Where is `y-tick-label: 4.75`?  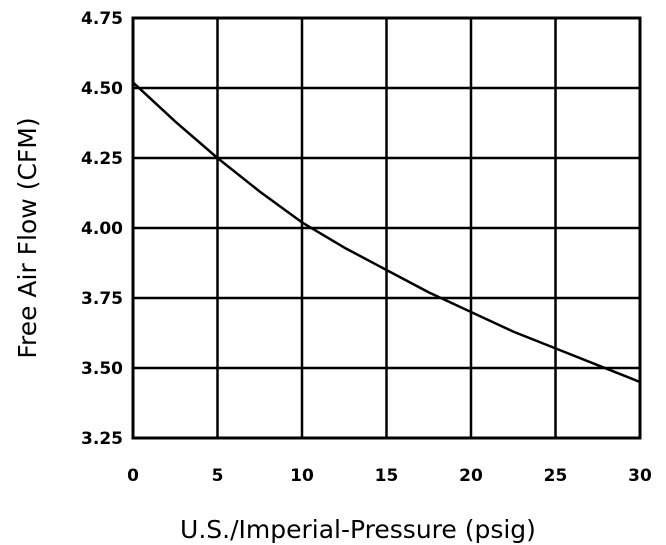
y-tick-label: 4.75 is located at coordinates (102, 19).